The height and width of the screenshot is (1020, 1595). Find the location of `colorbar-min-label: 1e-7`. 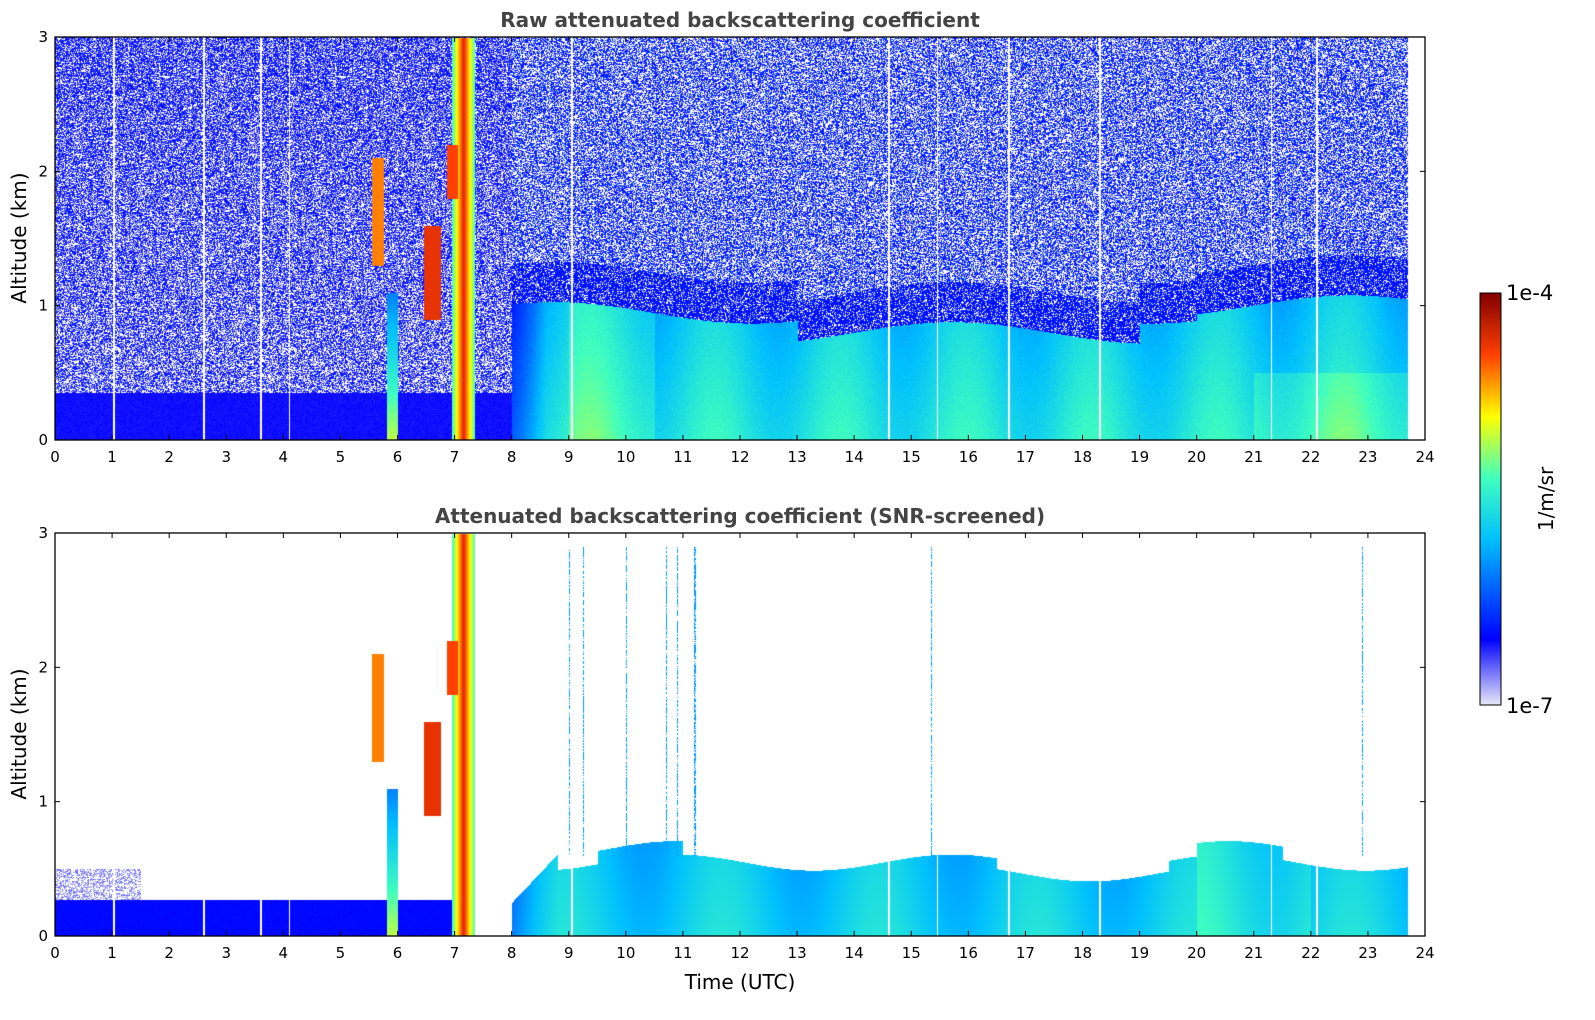

colorbar-min-label: 1e-7 is located at coordinates (1529, 706).